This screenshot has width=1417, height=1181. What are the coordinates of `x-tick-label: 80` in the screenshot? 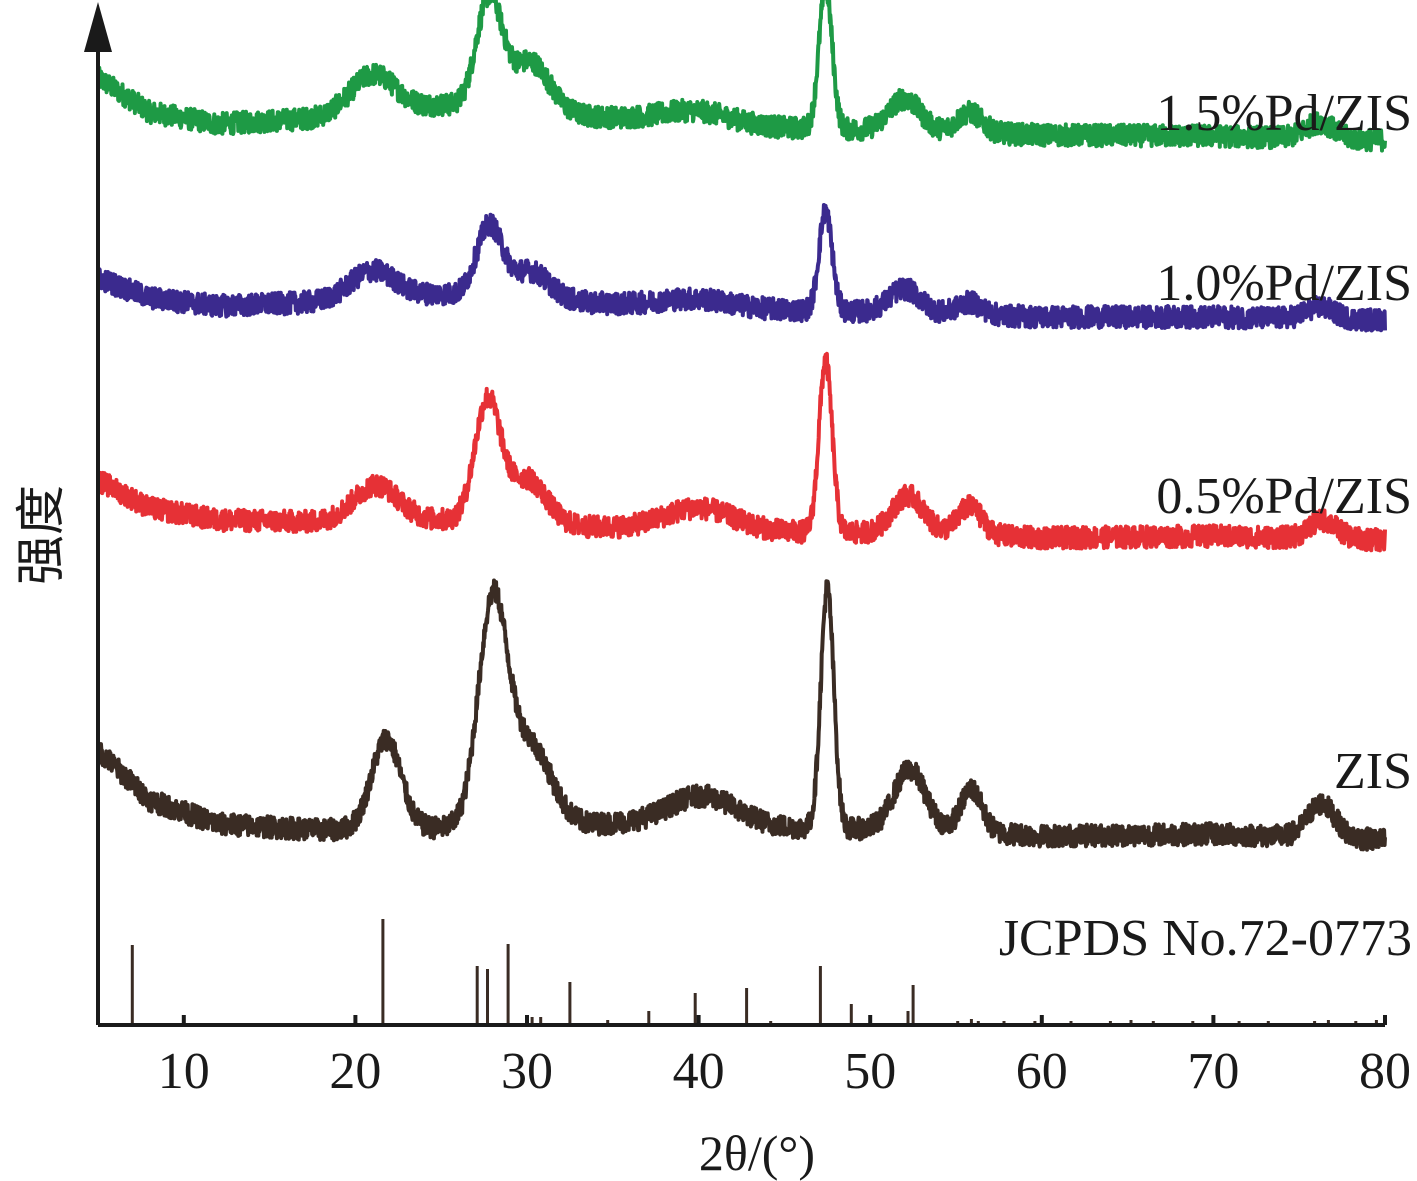 It's located at (1385, 1071).